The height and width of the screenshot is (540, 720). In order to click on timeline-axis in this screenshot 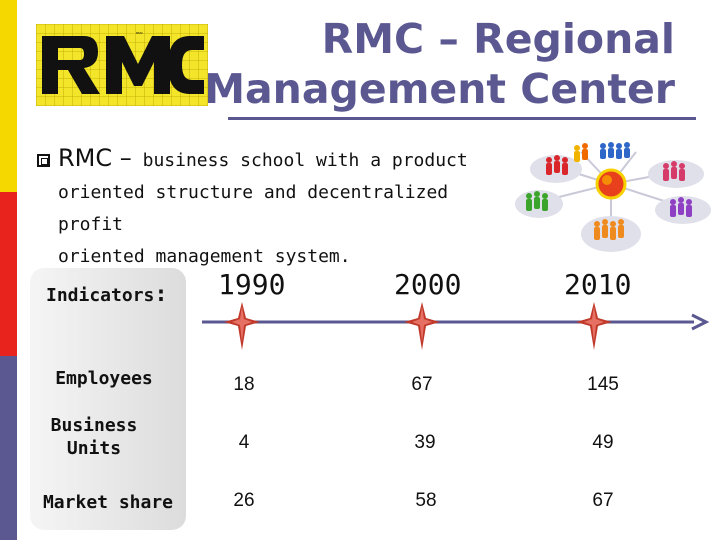, I will do `click(456, 326)`.